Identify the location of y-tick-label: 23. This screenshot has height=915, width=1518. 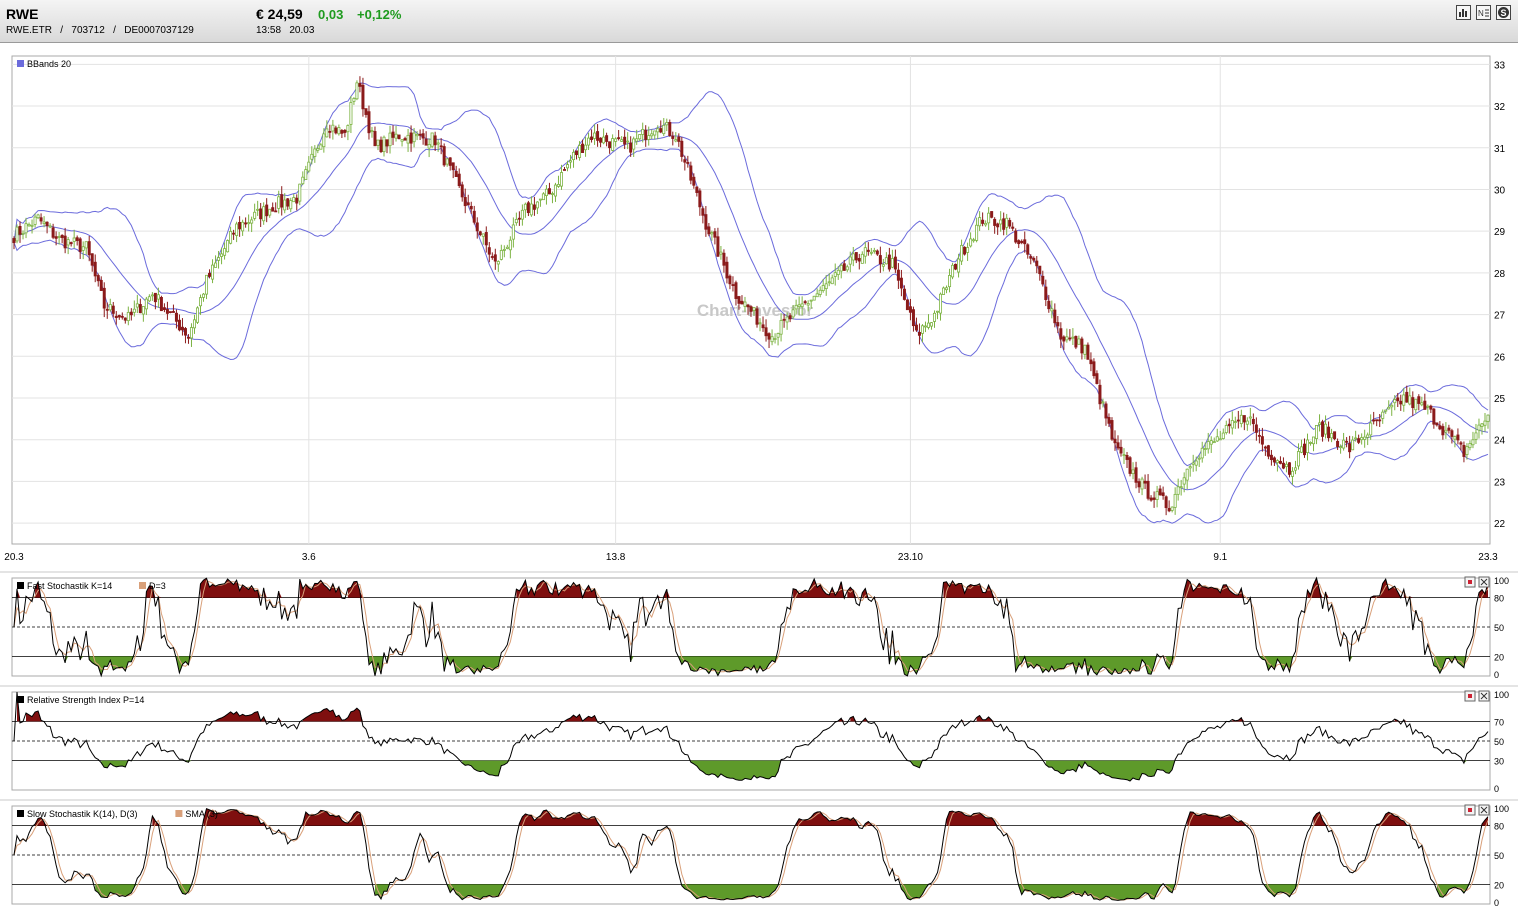
(1500, 482).